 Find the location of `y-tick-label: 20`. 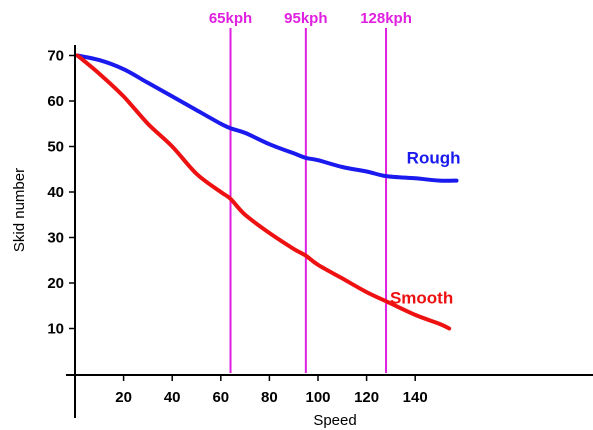

y-tick-label: 20 is located at coordinates (55, 283).